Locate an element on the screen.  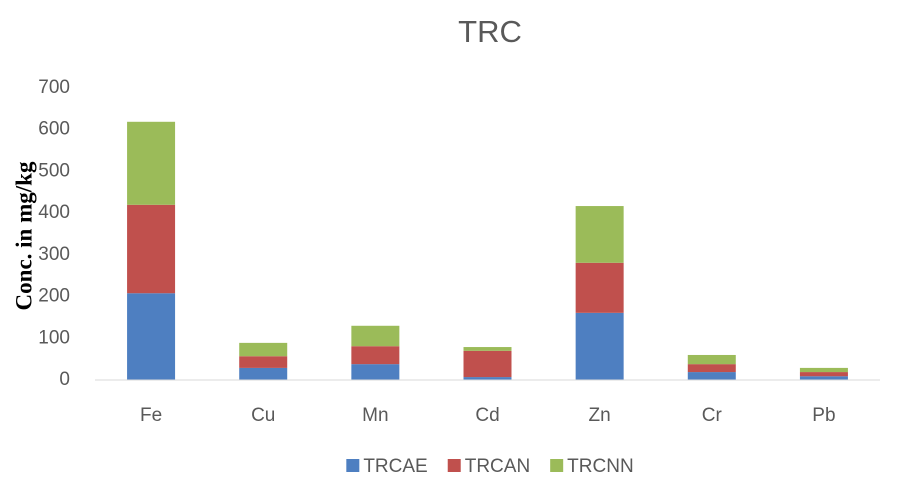
legend: TRCAE TRCAN TRCNN is located at coordinates (490, 466).